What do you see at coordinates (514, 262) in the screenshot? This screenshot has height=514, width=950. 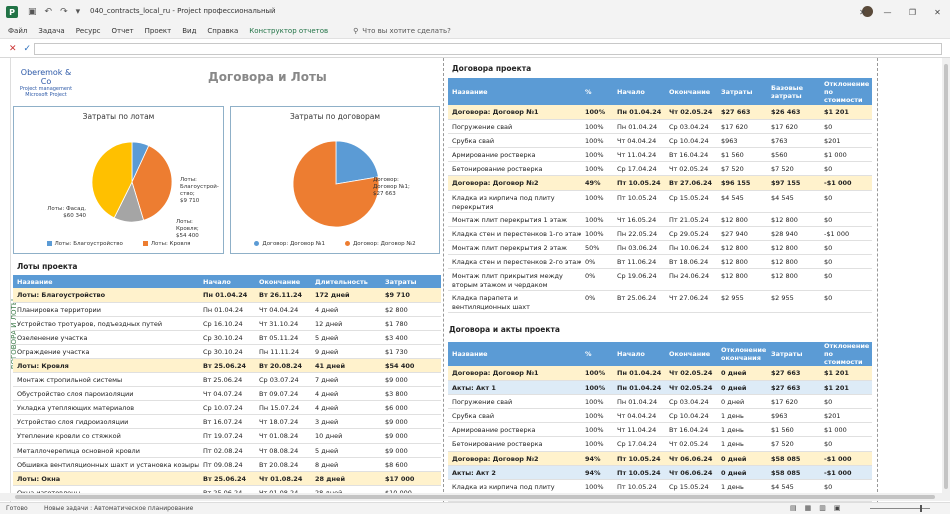 I see `table-cell: Кладка стен и перестенков 2-го этажа` at bounding box center [514, 262].